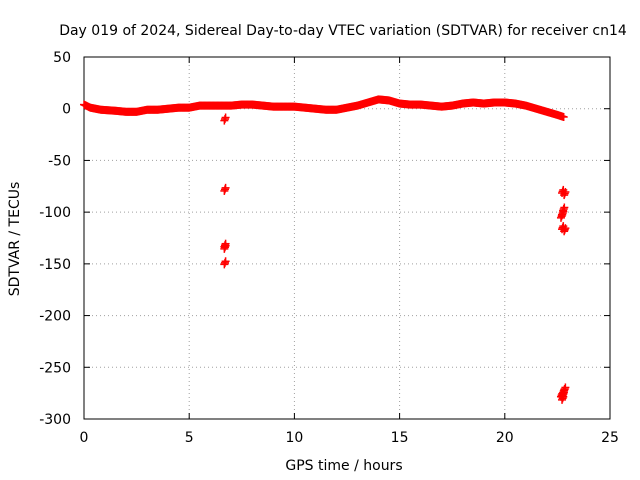 The width and height of the screenshot is (640, 480). What do you see at coordinates (55, 420) in the screenshot?
I see `y-tick-label: -300` at bounding box center [55, 420].